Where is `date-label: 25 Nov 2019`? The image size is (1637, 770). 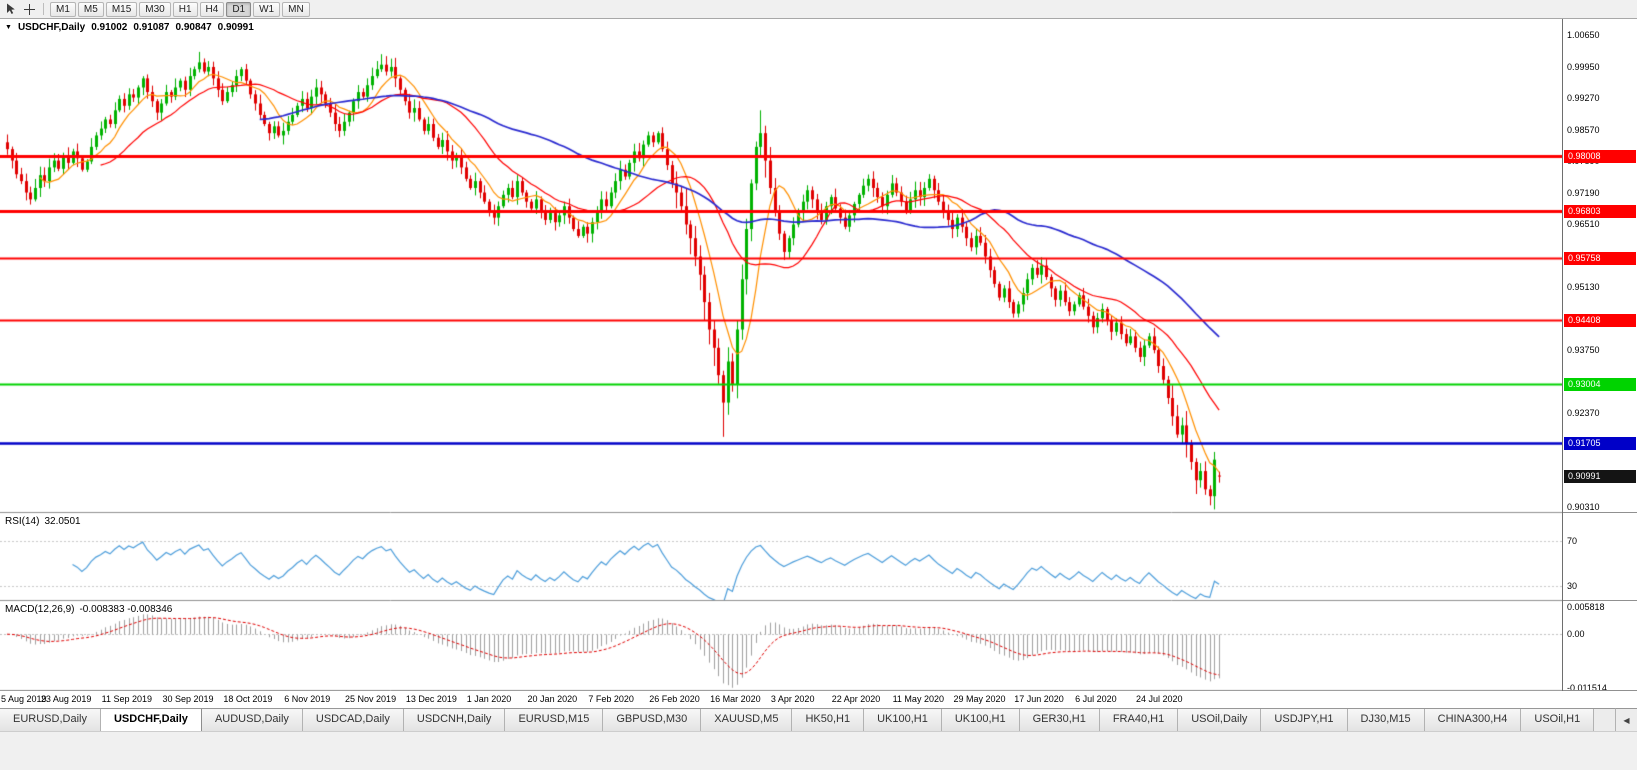 date-label: 25 Nov 2019 is located at coordinates (371, 699).